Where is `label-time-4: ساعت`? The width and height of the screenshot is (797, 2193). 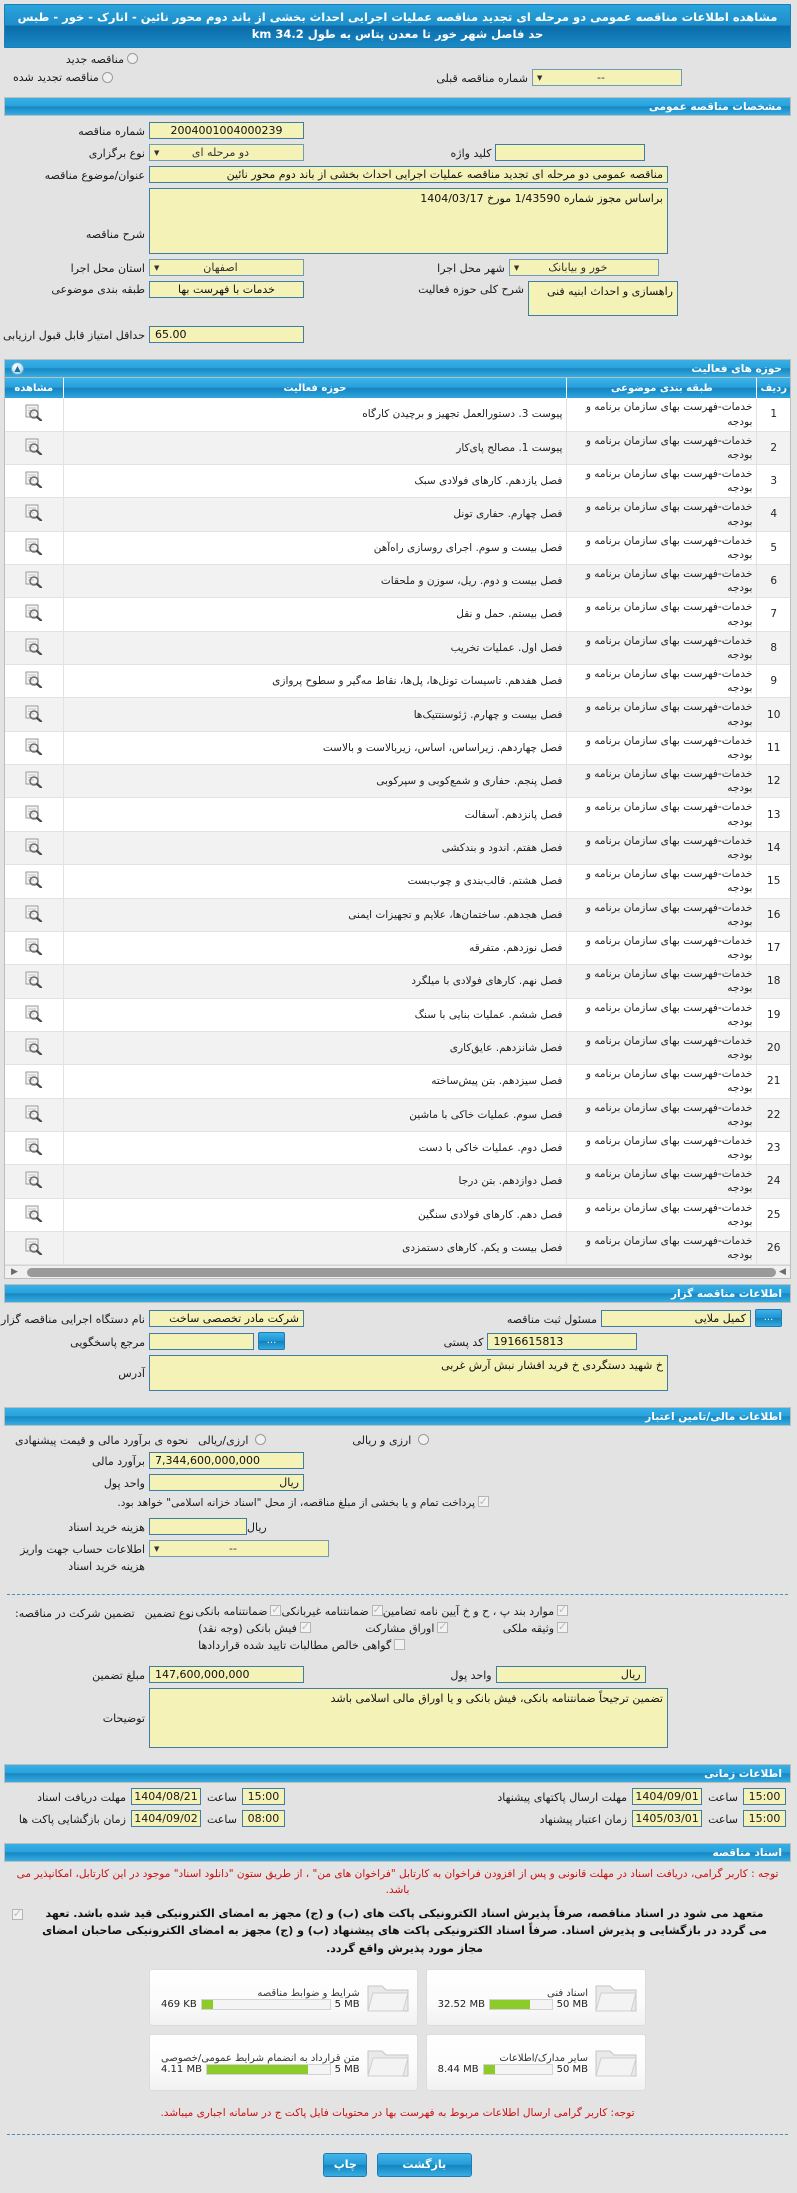
label-time-4: ساعت is located at coordinates (223, 1820).